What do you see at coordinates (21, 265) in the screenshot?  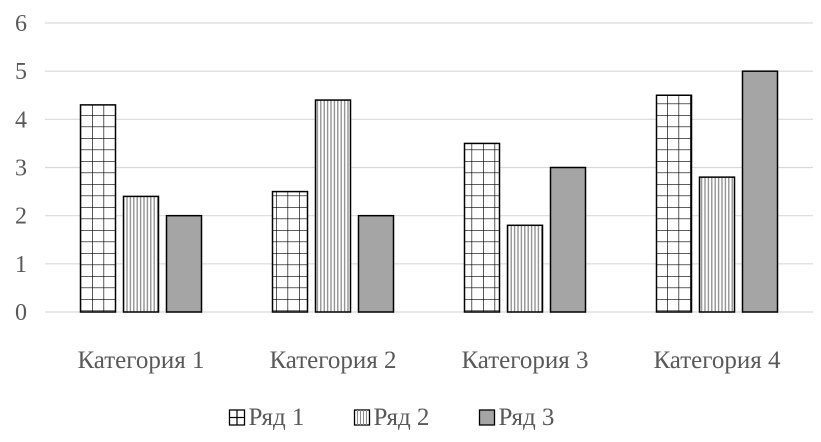 I see `y-tick-label: 1` at bounding box center [21, 265].